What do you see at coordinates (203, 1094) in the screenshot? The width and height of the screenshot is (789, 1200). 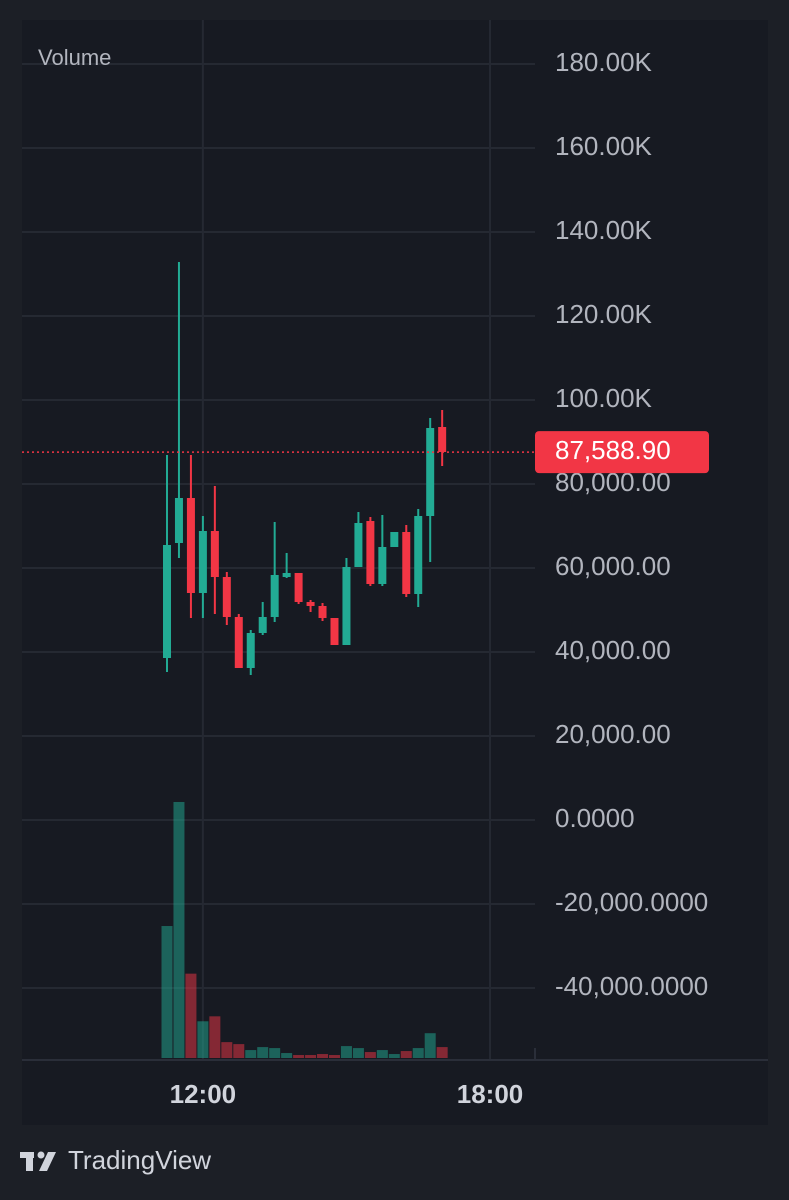 I see `x-tick-label: 12:00` at bounding box center [203, 1094].